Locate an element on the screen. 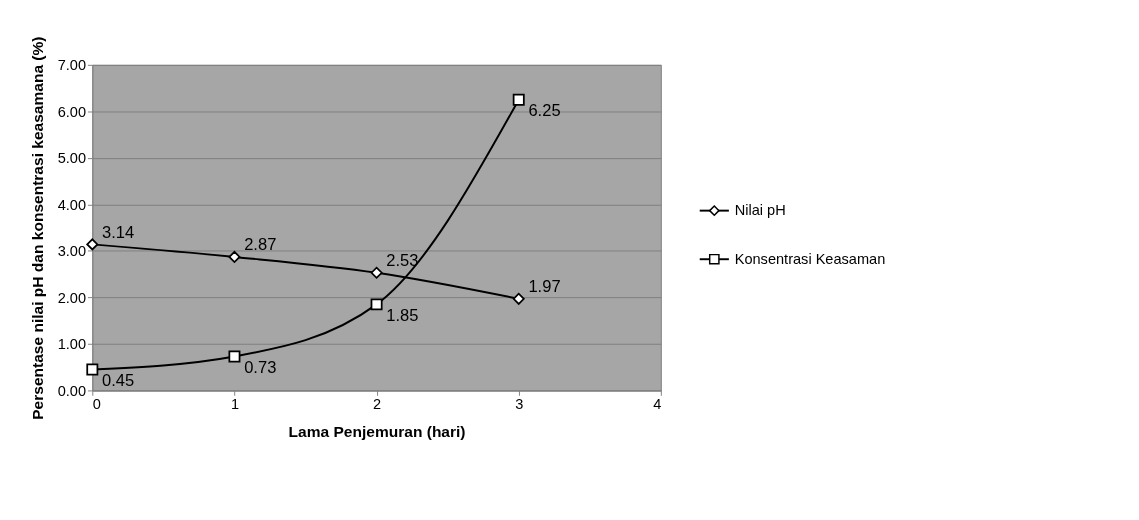 Image resolution: width=1139 pixels, height=520 pixels. x-axis-title: Lama Penjemuran (hari) is located at coordinates (377, 431).